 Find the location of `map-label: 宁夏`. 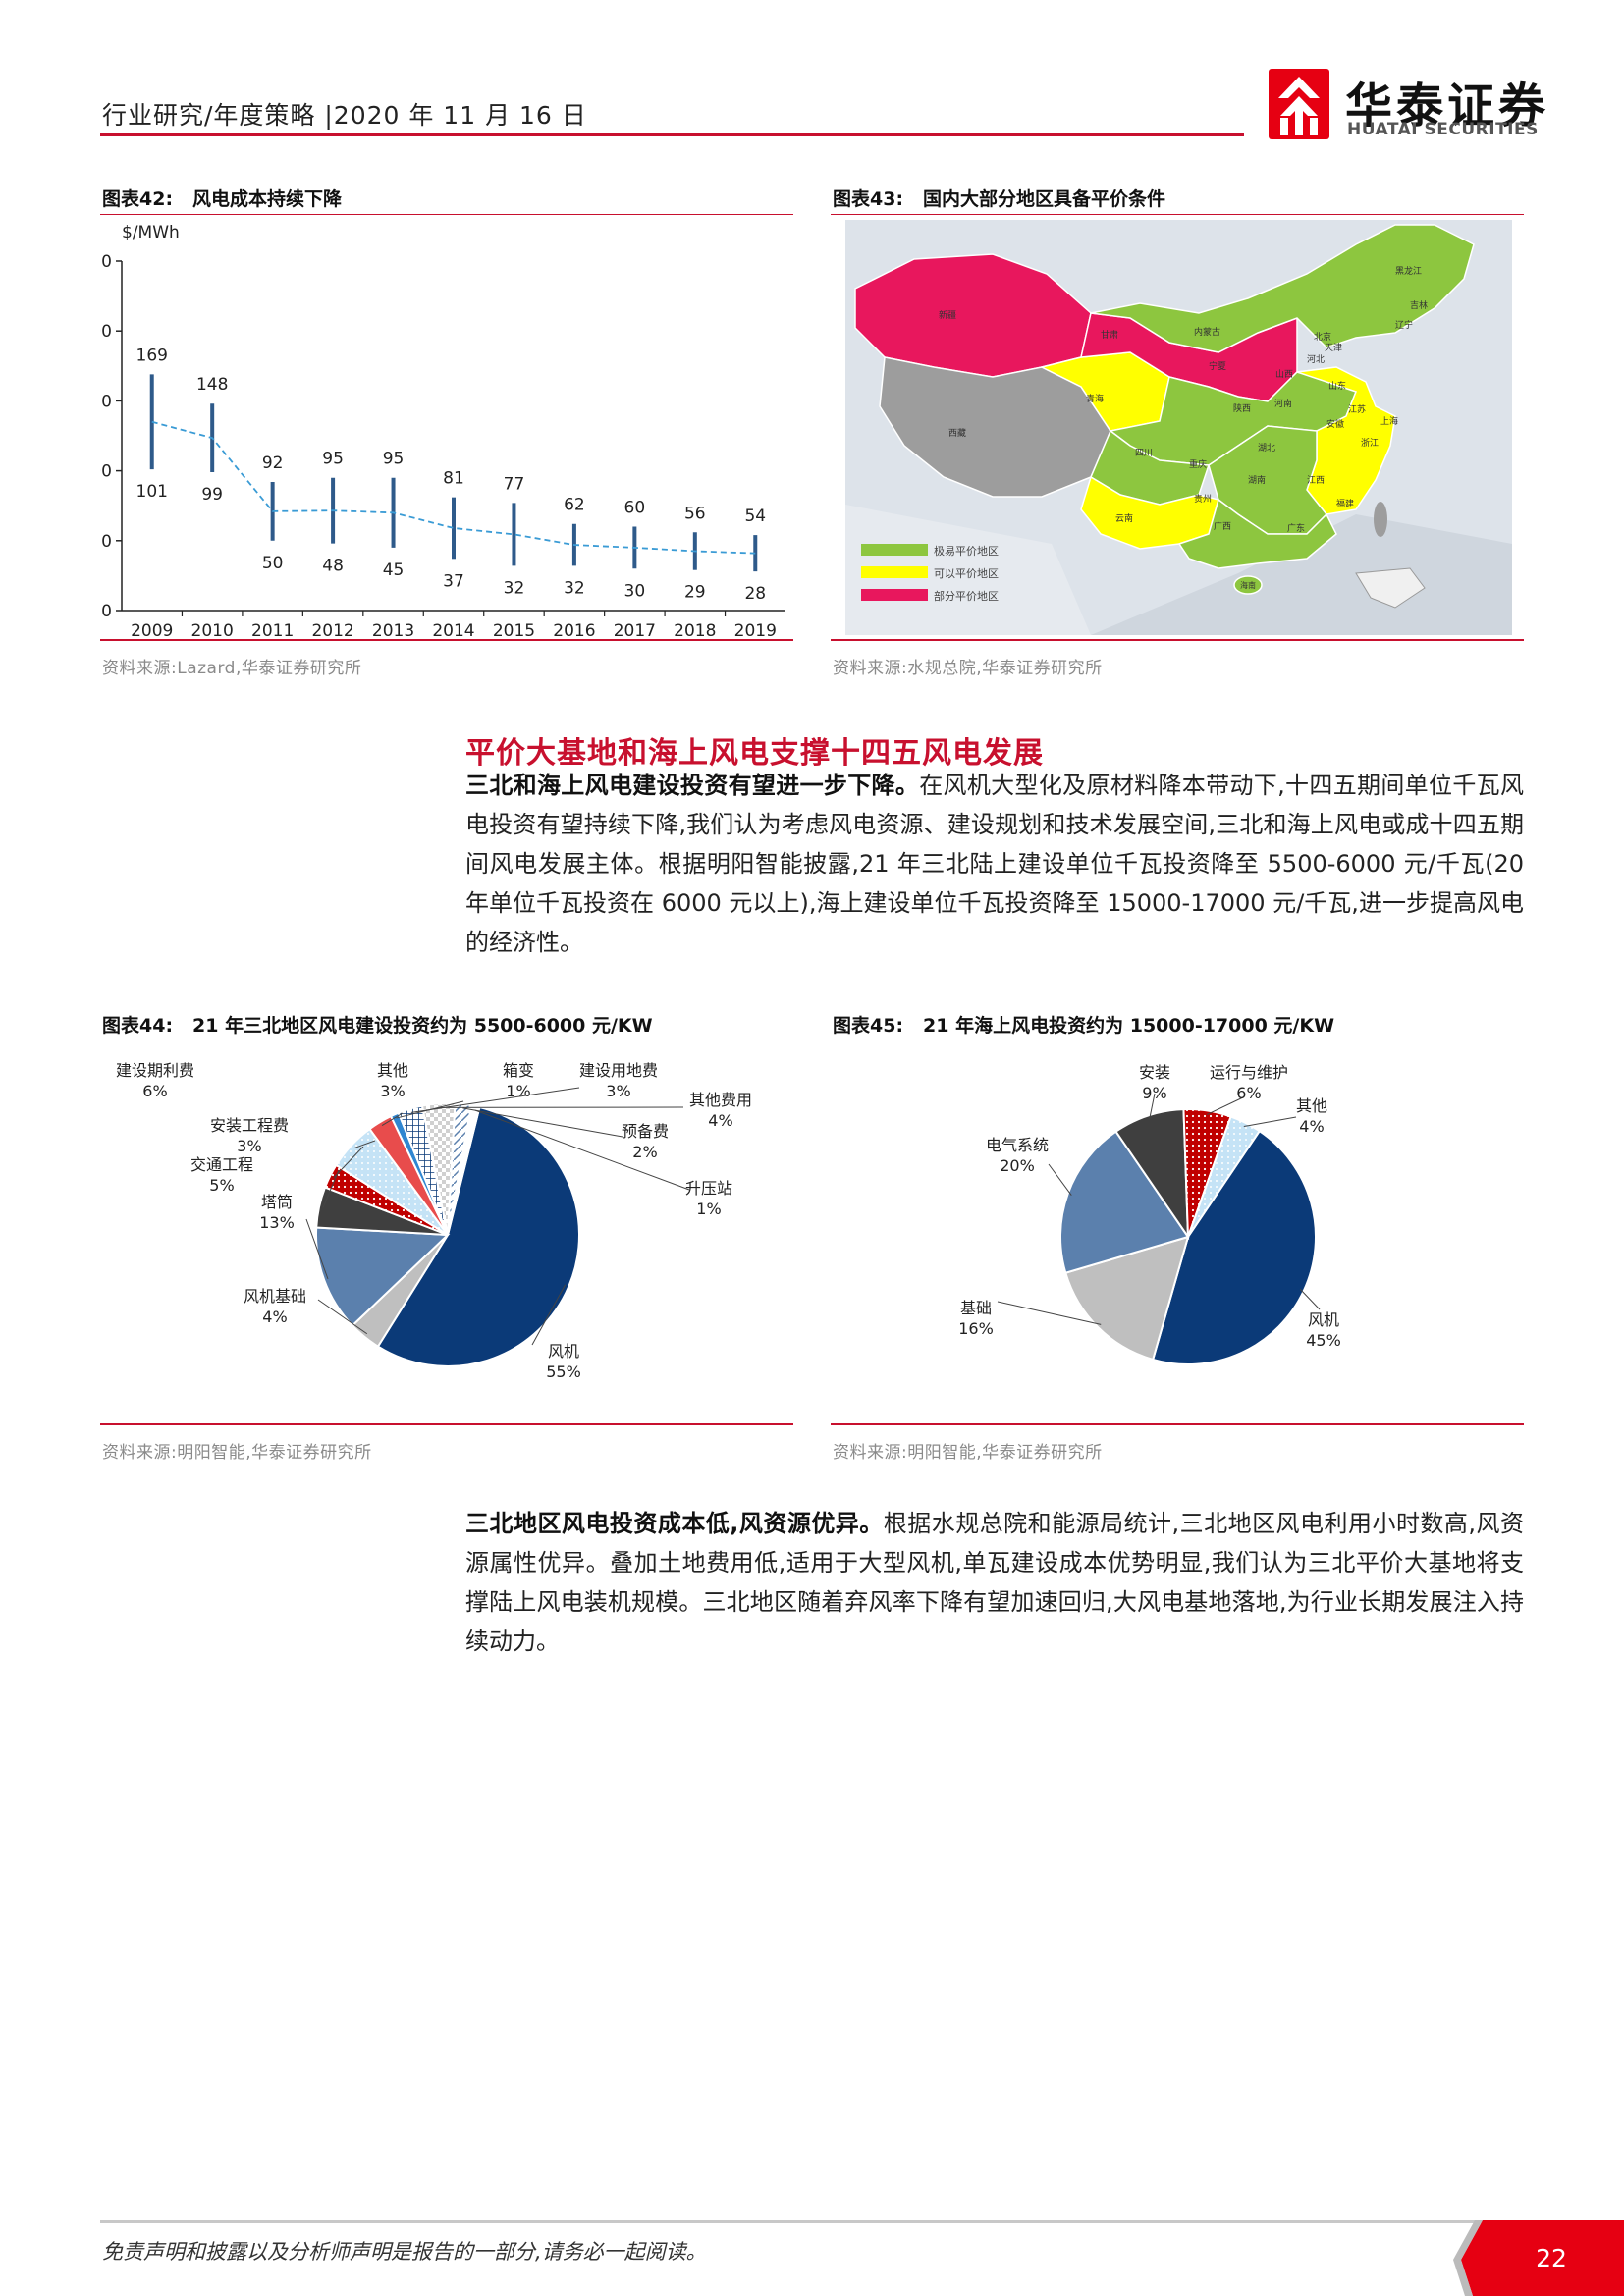

map-label: 宁夏 is located at coordinates (1217, 366).